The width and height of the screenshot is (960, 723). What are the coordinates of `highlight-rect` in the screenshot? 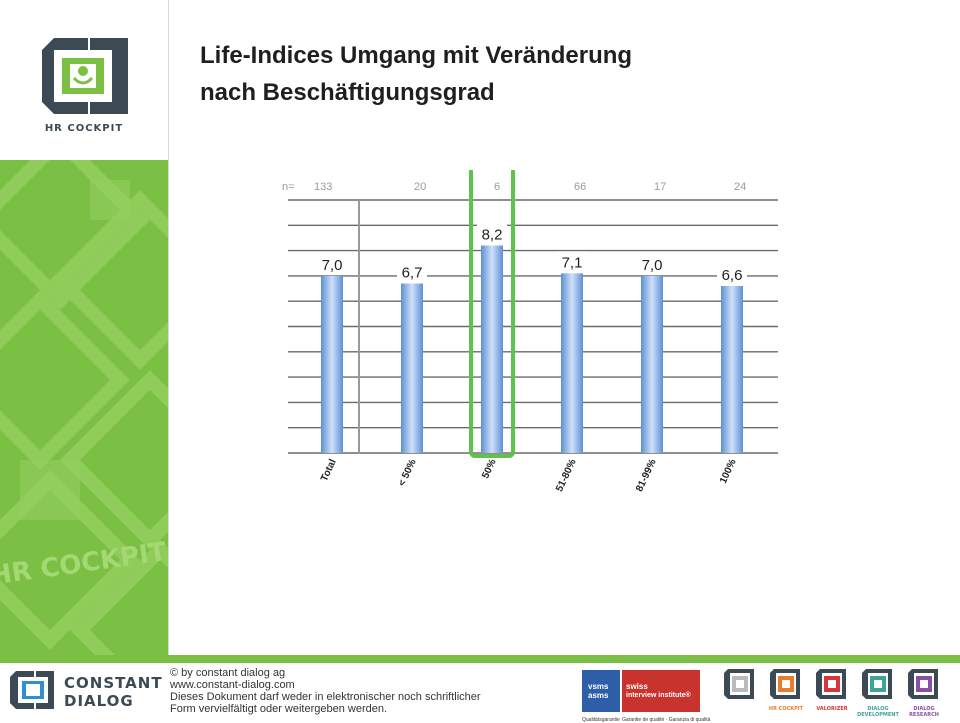 It's located at (492, 314).